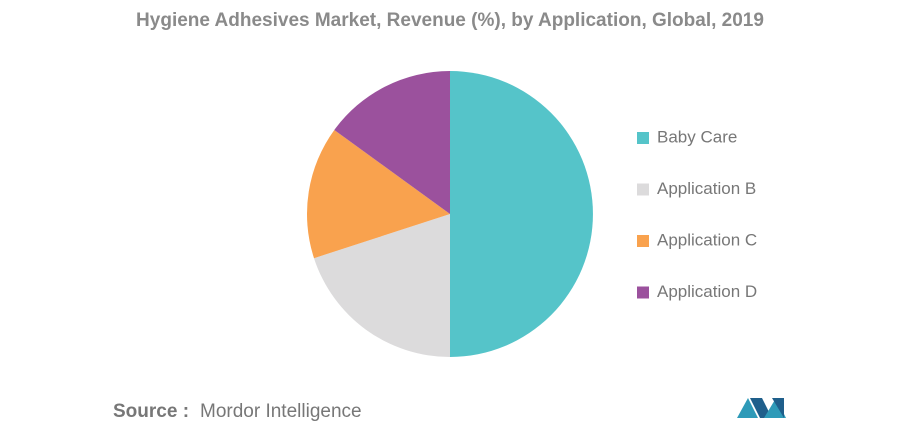  Describe the element at coordinates (151, 411) in the screenshot. I see `source-label: Source :` at that location.